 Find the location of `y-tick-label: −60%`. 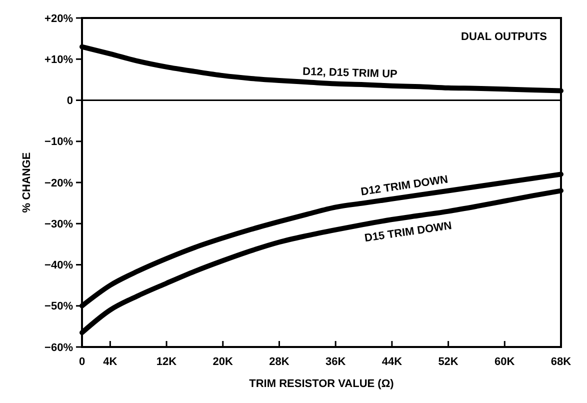

y-tick-label: −60% is located at coordinates (59, 348).